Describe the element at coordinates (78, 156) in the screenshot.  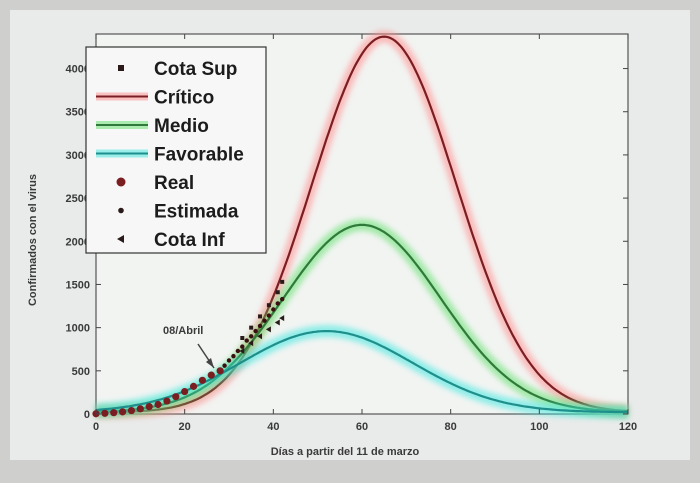
I see `y-tick-label: 3000` at that location.